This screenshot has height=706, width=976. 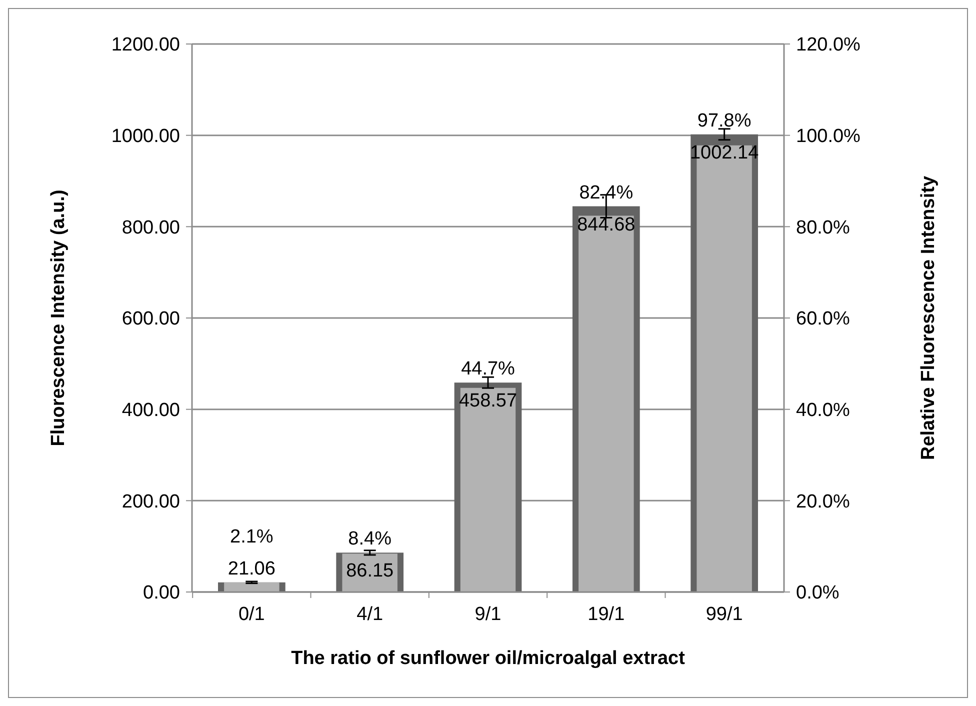 What do you see at coordinates (488, 401) in the screenshot?
I see `data-label: 458.57` at bounding box center [488, 401].